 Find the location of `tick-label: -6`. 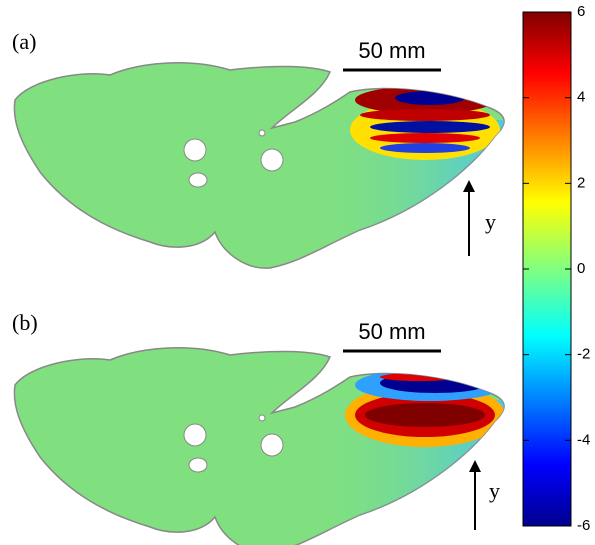

tick-label: -6 is located at coordinates (583, 525).